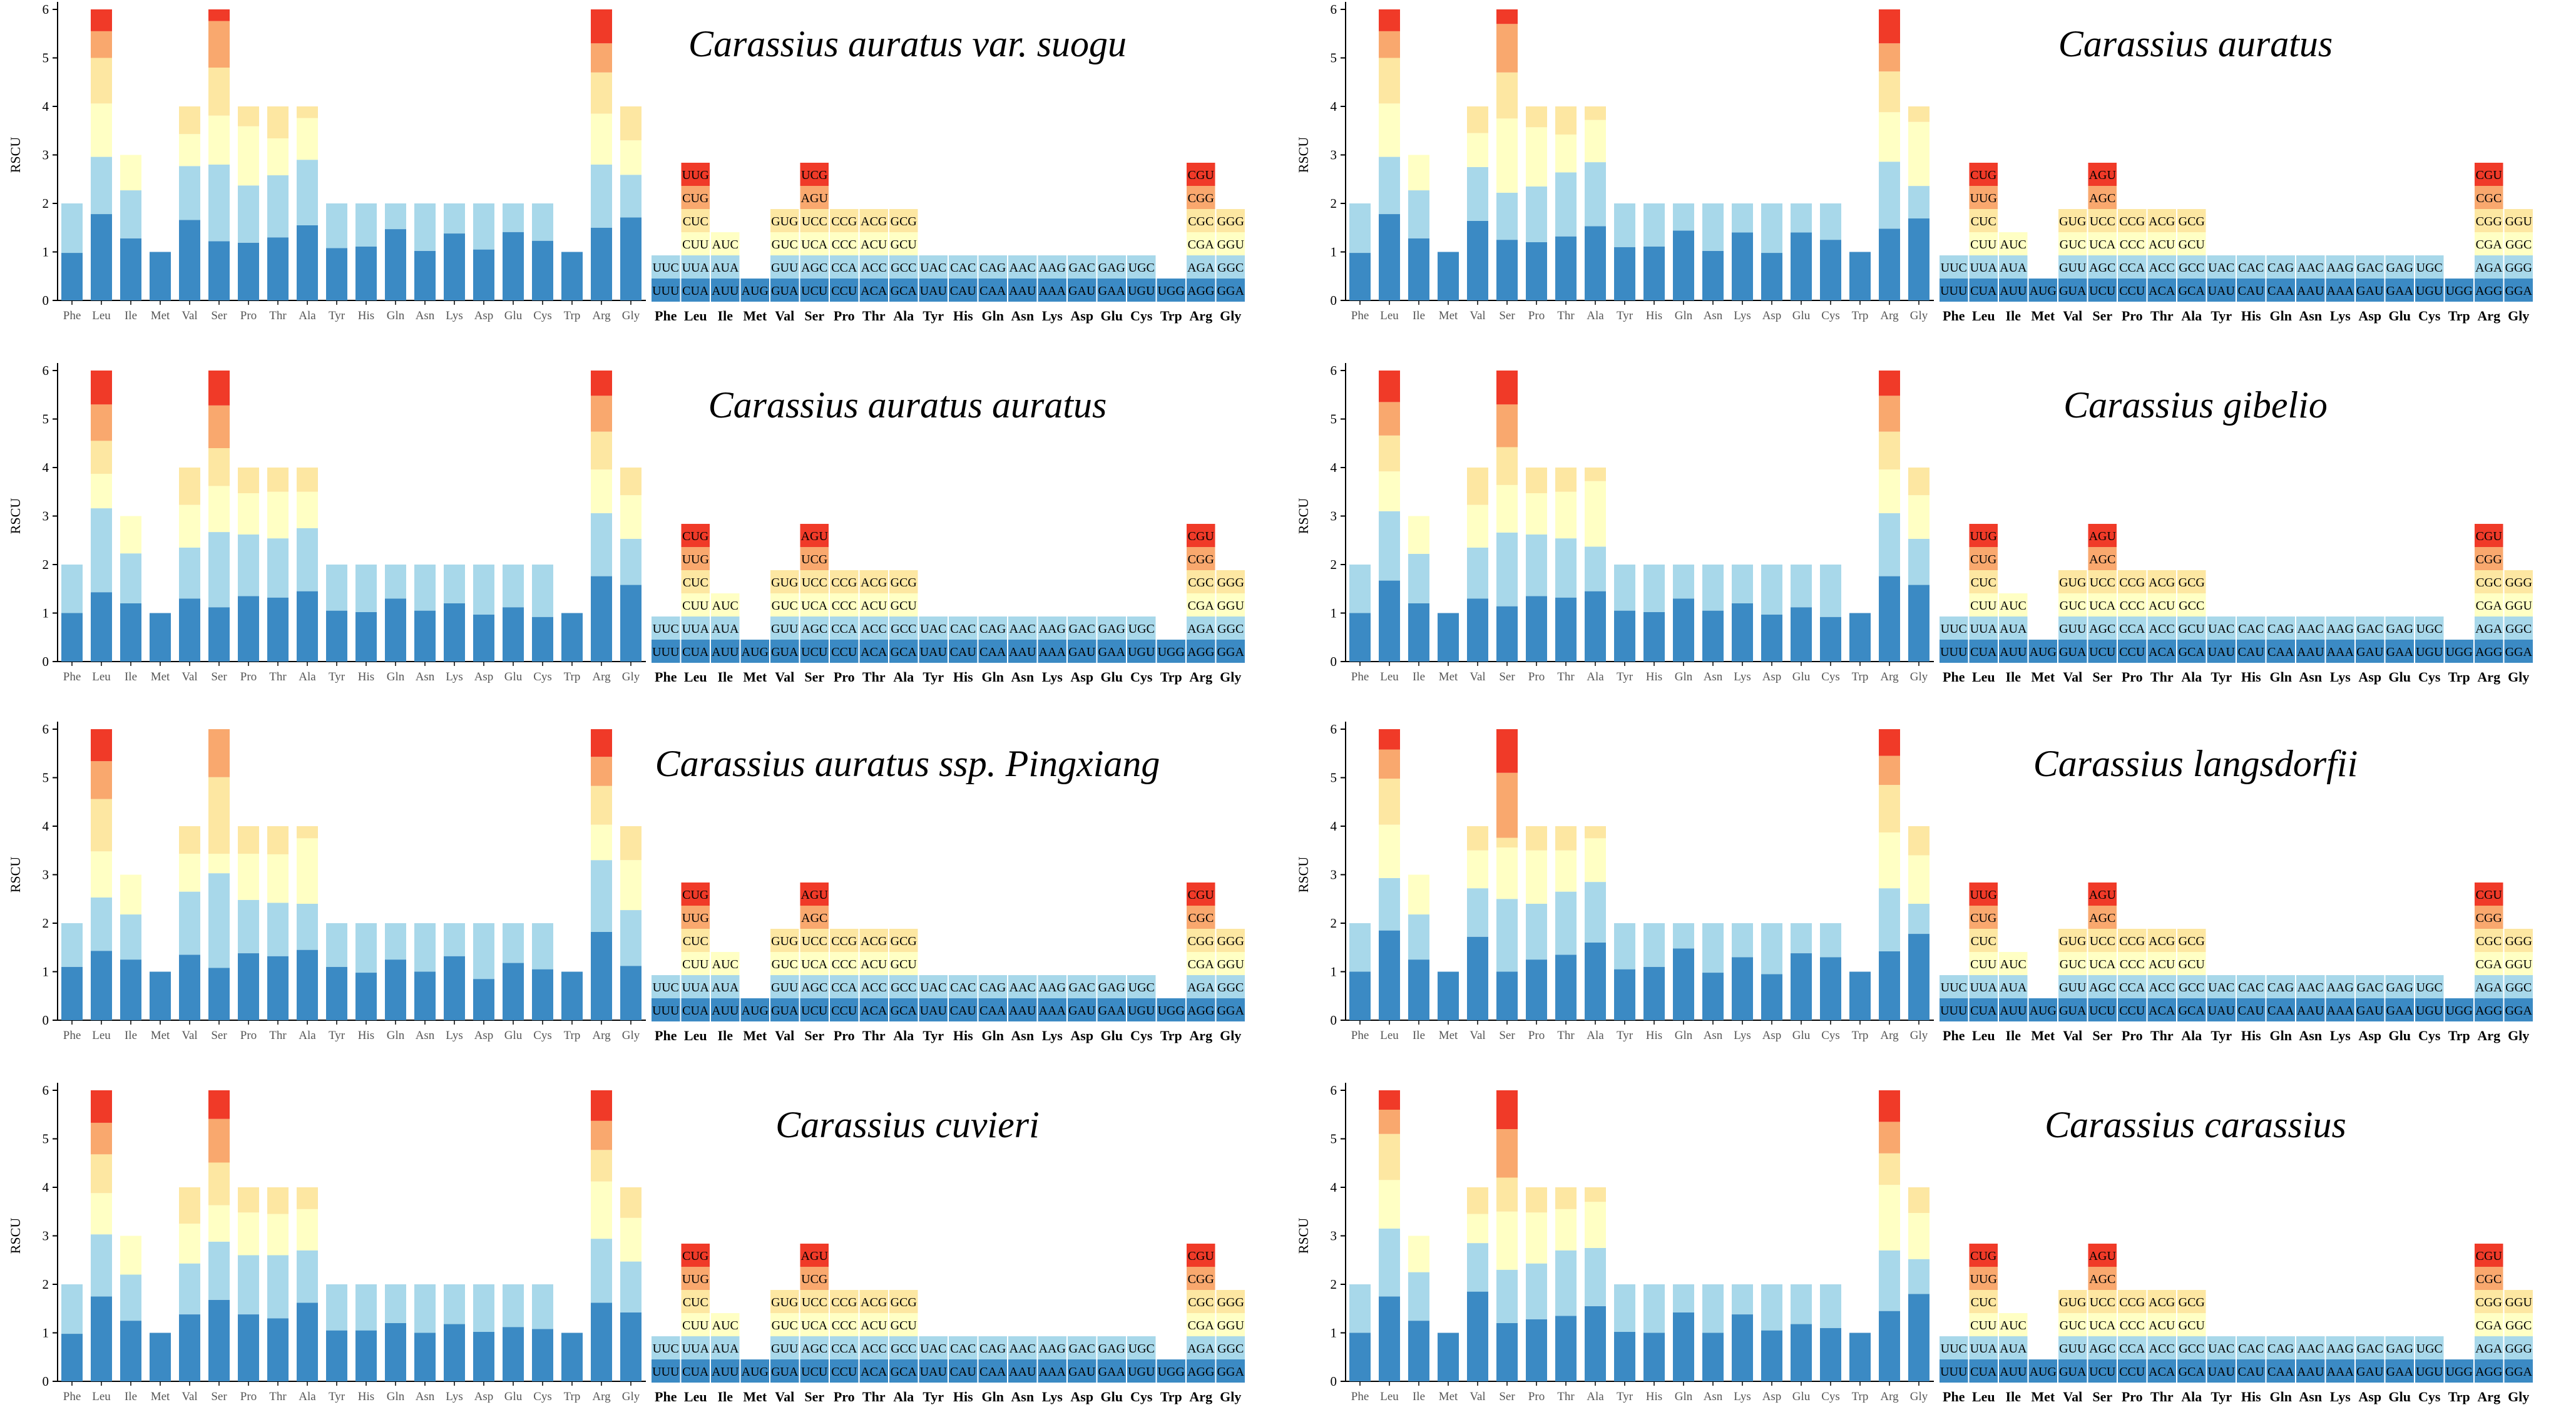 The height and width of the screenshot is (1412, 2576). What do you see at coordinates (1919, 315) in the screenshot?
I see `x-tick-label: Gly` at bounding box center [1919, 315].